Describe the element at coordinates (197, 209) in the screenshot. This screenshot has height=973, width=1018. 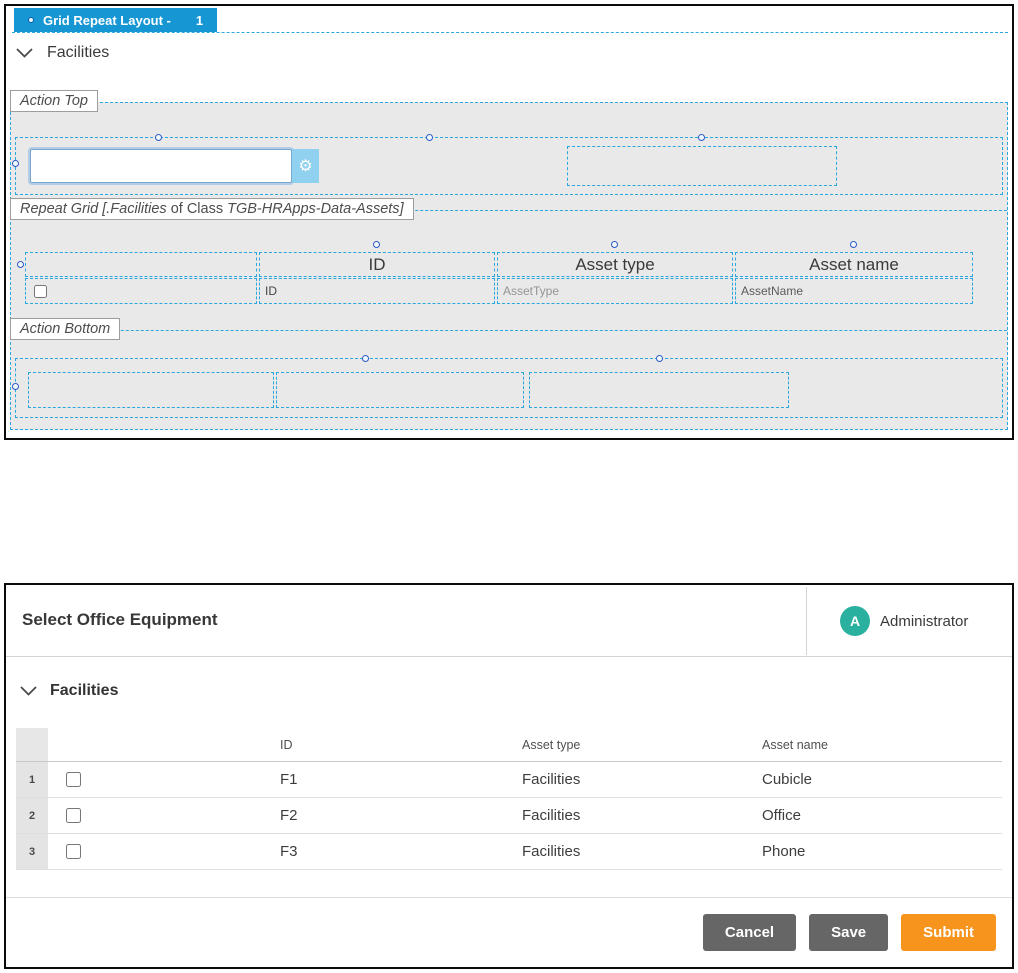
I see `label-text: of Class` at that location.